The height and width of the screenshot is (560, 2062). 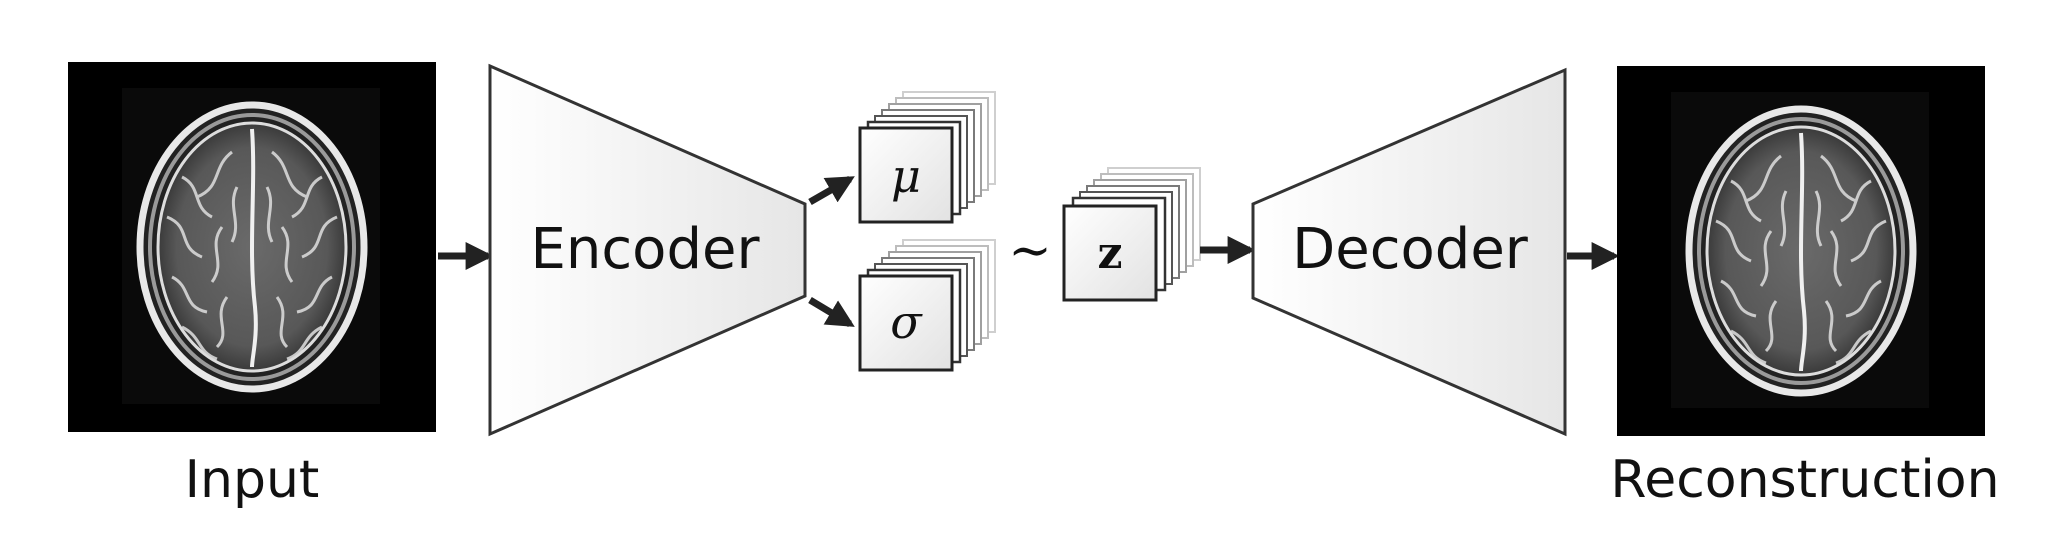 I want to click on sample-symbol: ∼, so click(x=1030, y=251).